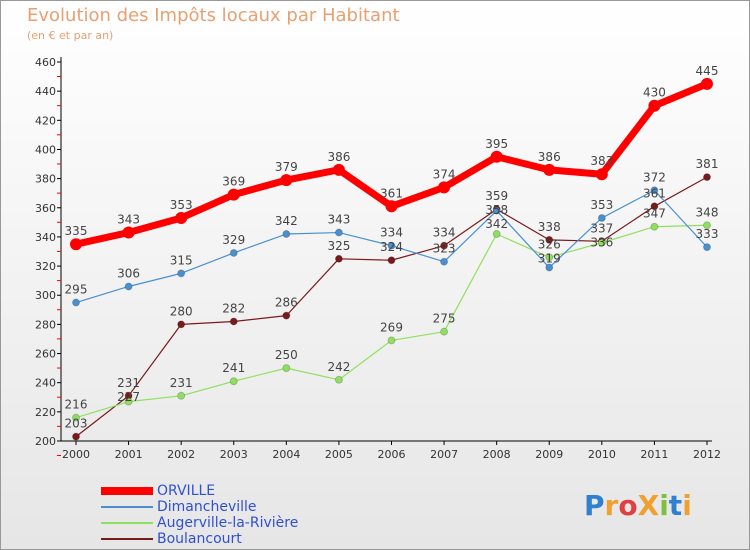 The image size is (750, 550). What do you see at coordinates (76, 424) in the screenshot?
I see `data-label: 203` at bounding box center [76, 424].